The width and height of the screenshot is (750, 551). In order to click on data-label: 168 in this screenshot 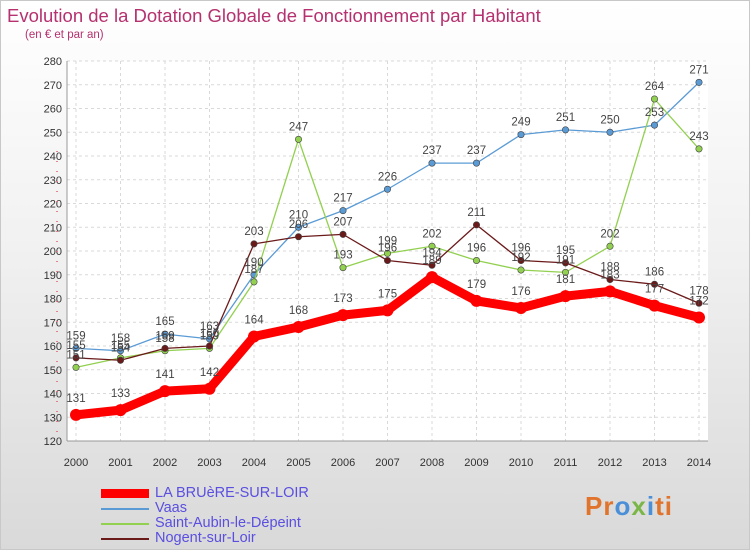, I will do `click(298, 311)`.